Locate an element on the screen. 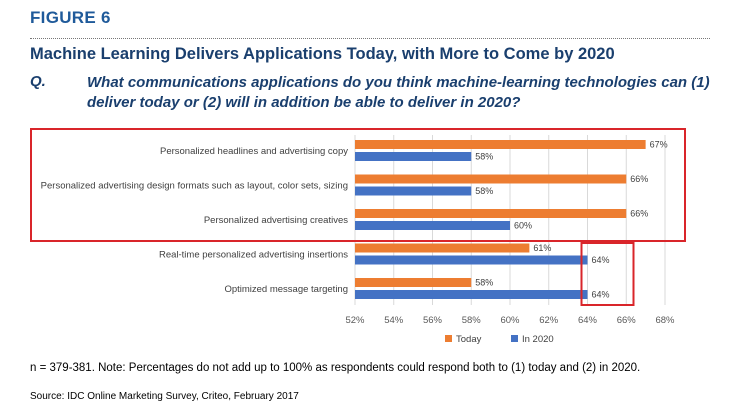  divider-line is located at coordinates (370, 38).